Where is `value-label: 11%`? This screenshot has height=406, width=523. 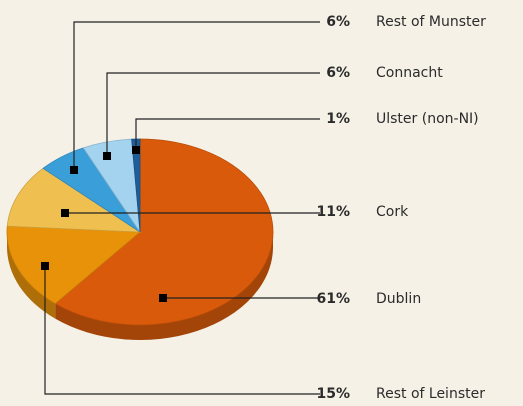 value-label: 11% is located at coordinates (333, 212).